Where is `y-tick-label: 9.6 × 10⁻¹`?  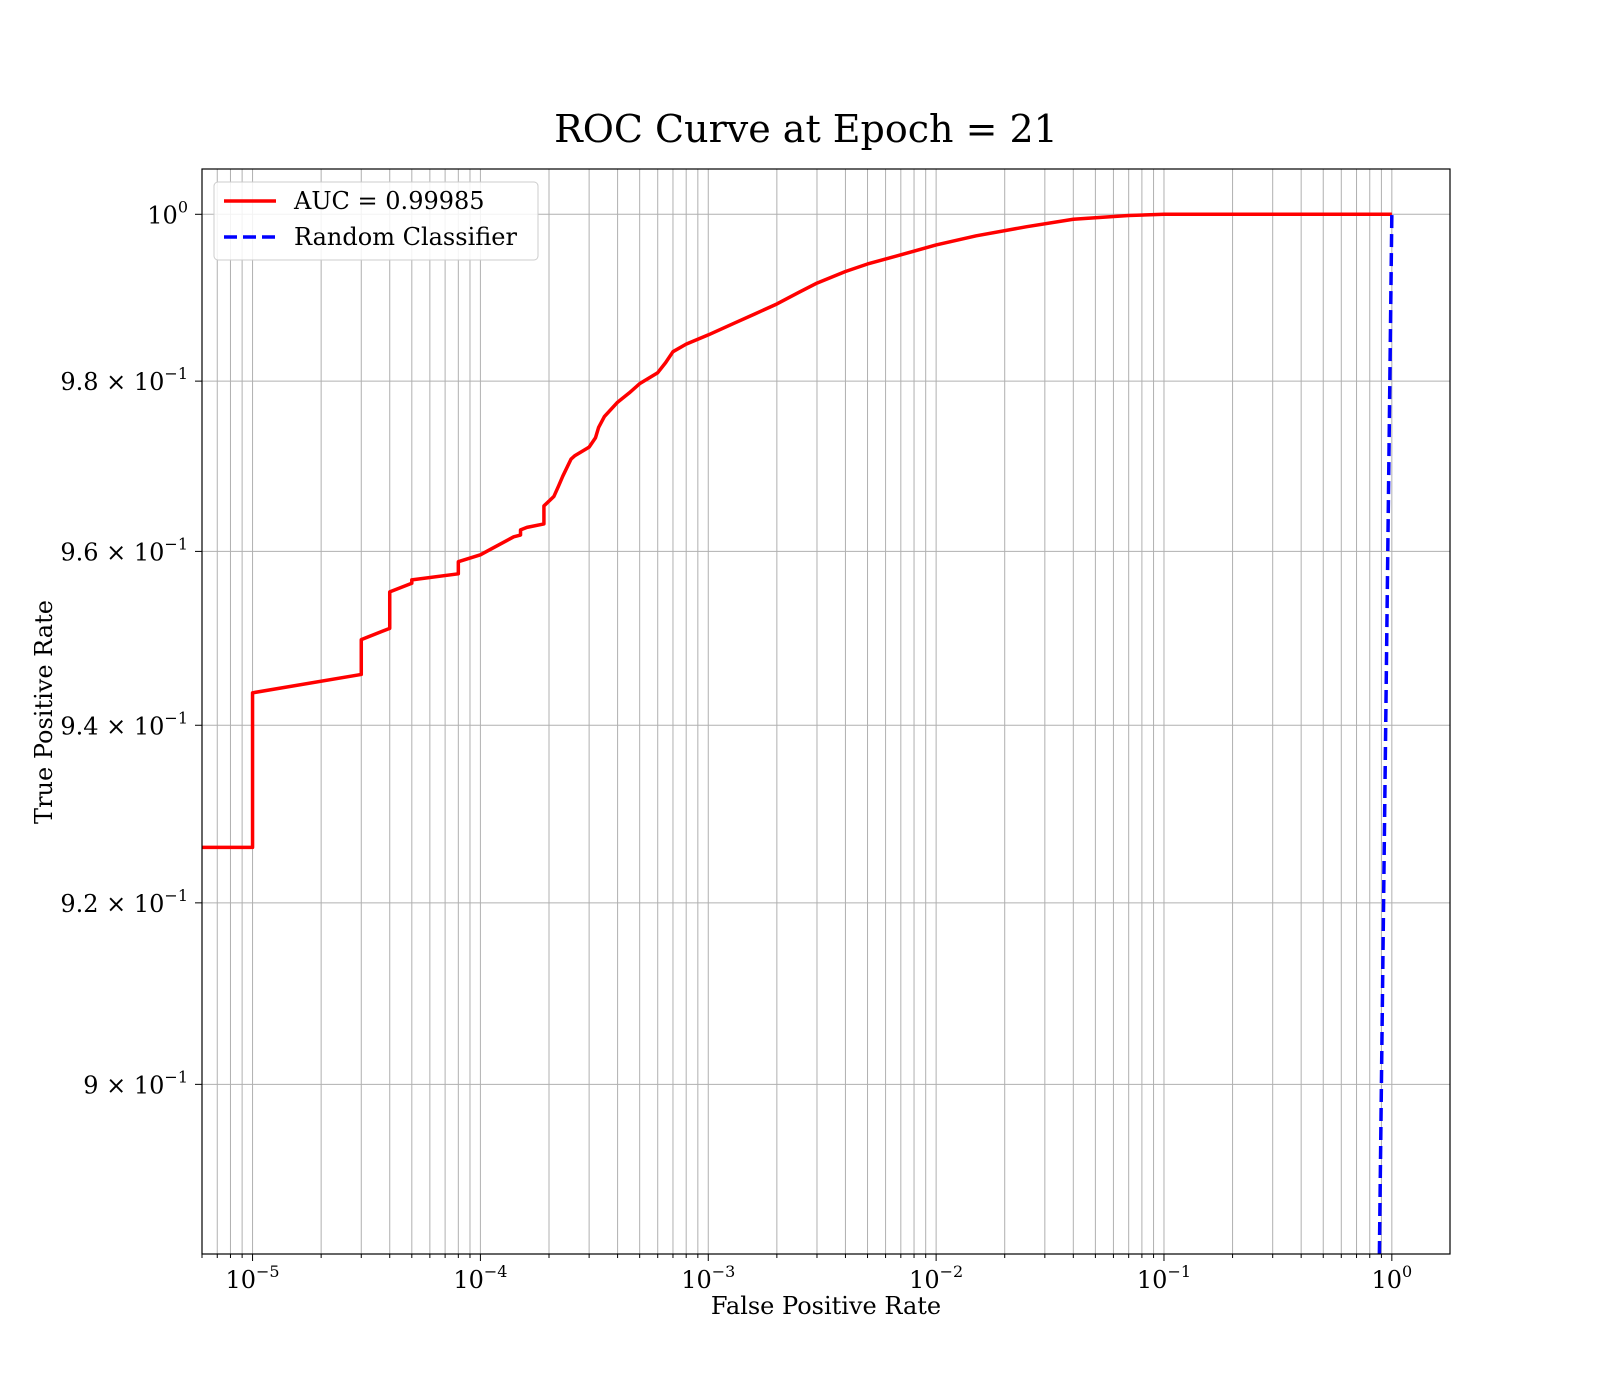 y-tick-label: 9.6 × 10⁻¹ is located at coordinates (124, 550).